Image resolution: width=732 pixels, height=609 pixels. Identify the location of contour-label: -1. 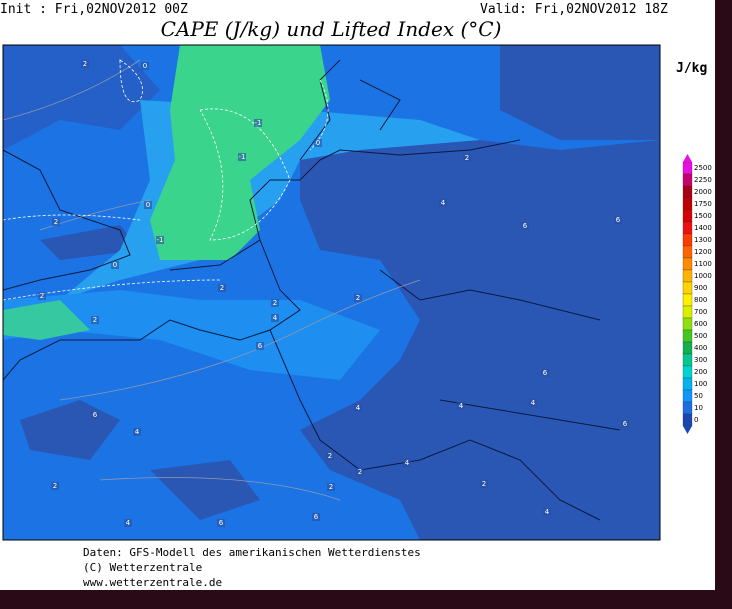
(242, 157).